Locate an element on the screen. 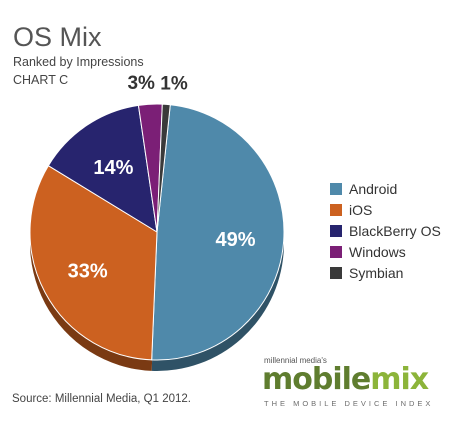  pie-label-android: 49% is located at coordinates (235, 240).